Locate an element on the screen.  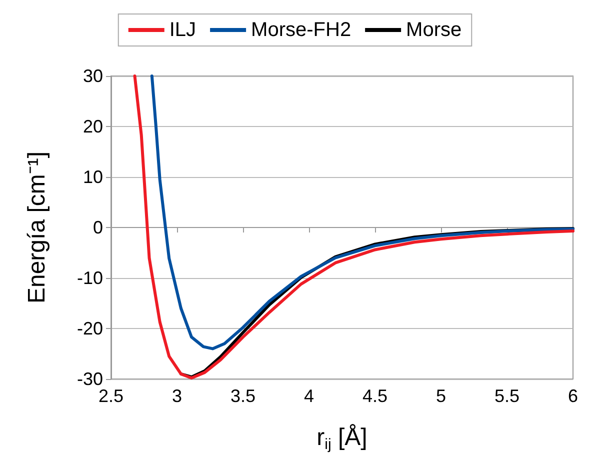
y-tick-label: -30 is located at coordinates (89, 379).